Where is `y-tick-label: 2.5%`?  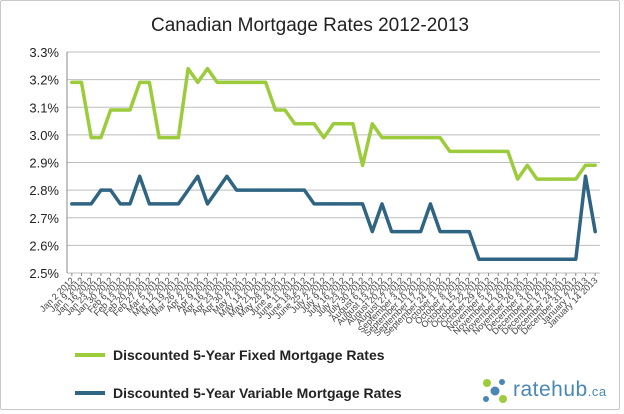 y-tick-label: 2.5% is located at coordinates (44, 273).